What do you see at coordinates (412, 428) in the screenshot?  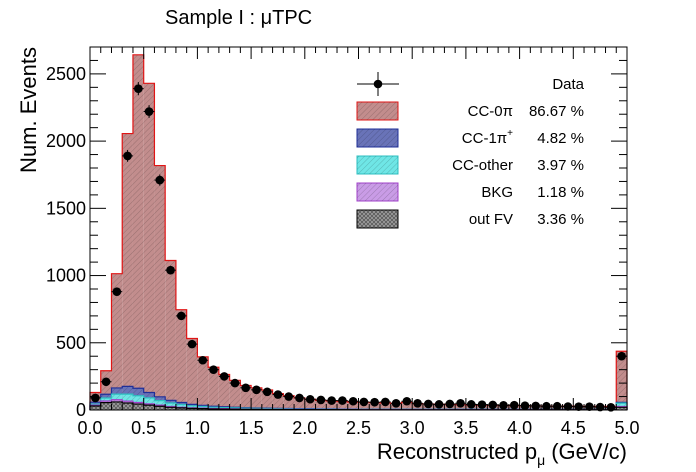 I see `x-tick-label: 3.0` at bounding box center [412, 428].